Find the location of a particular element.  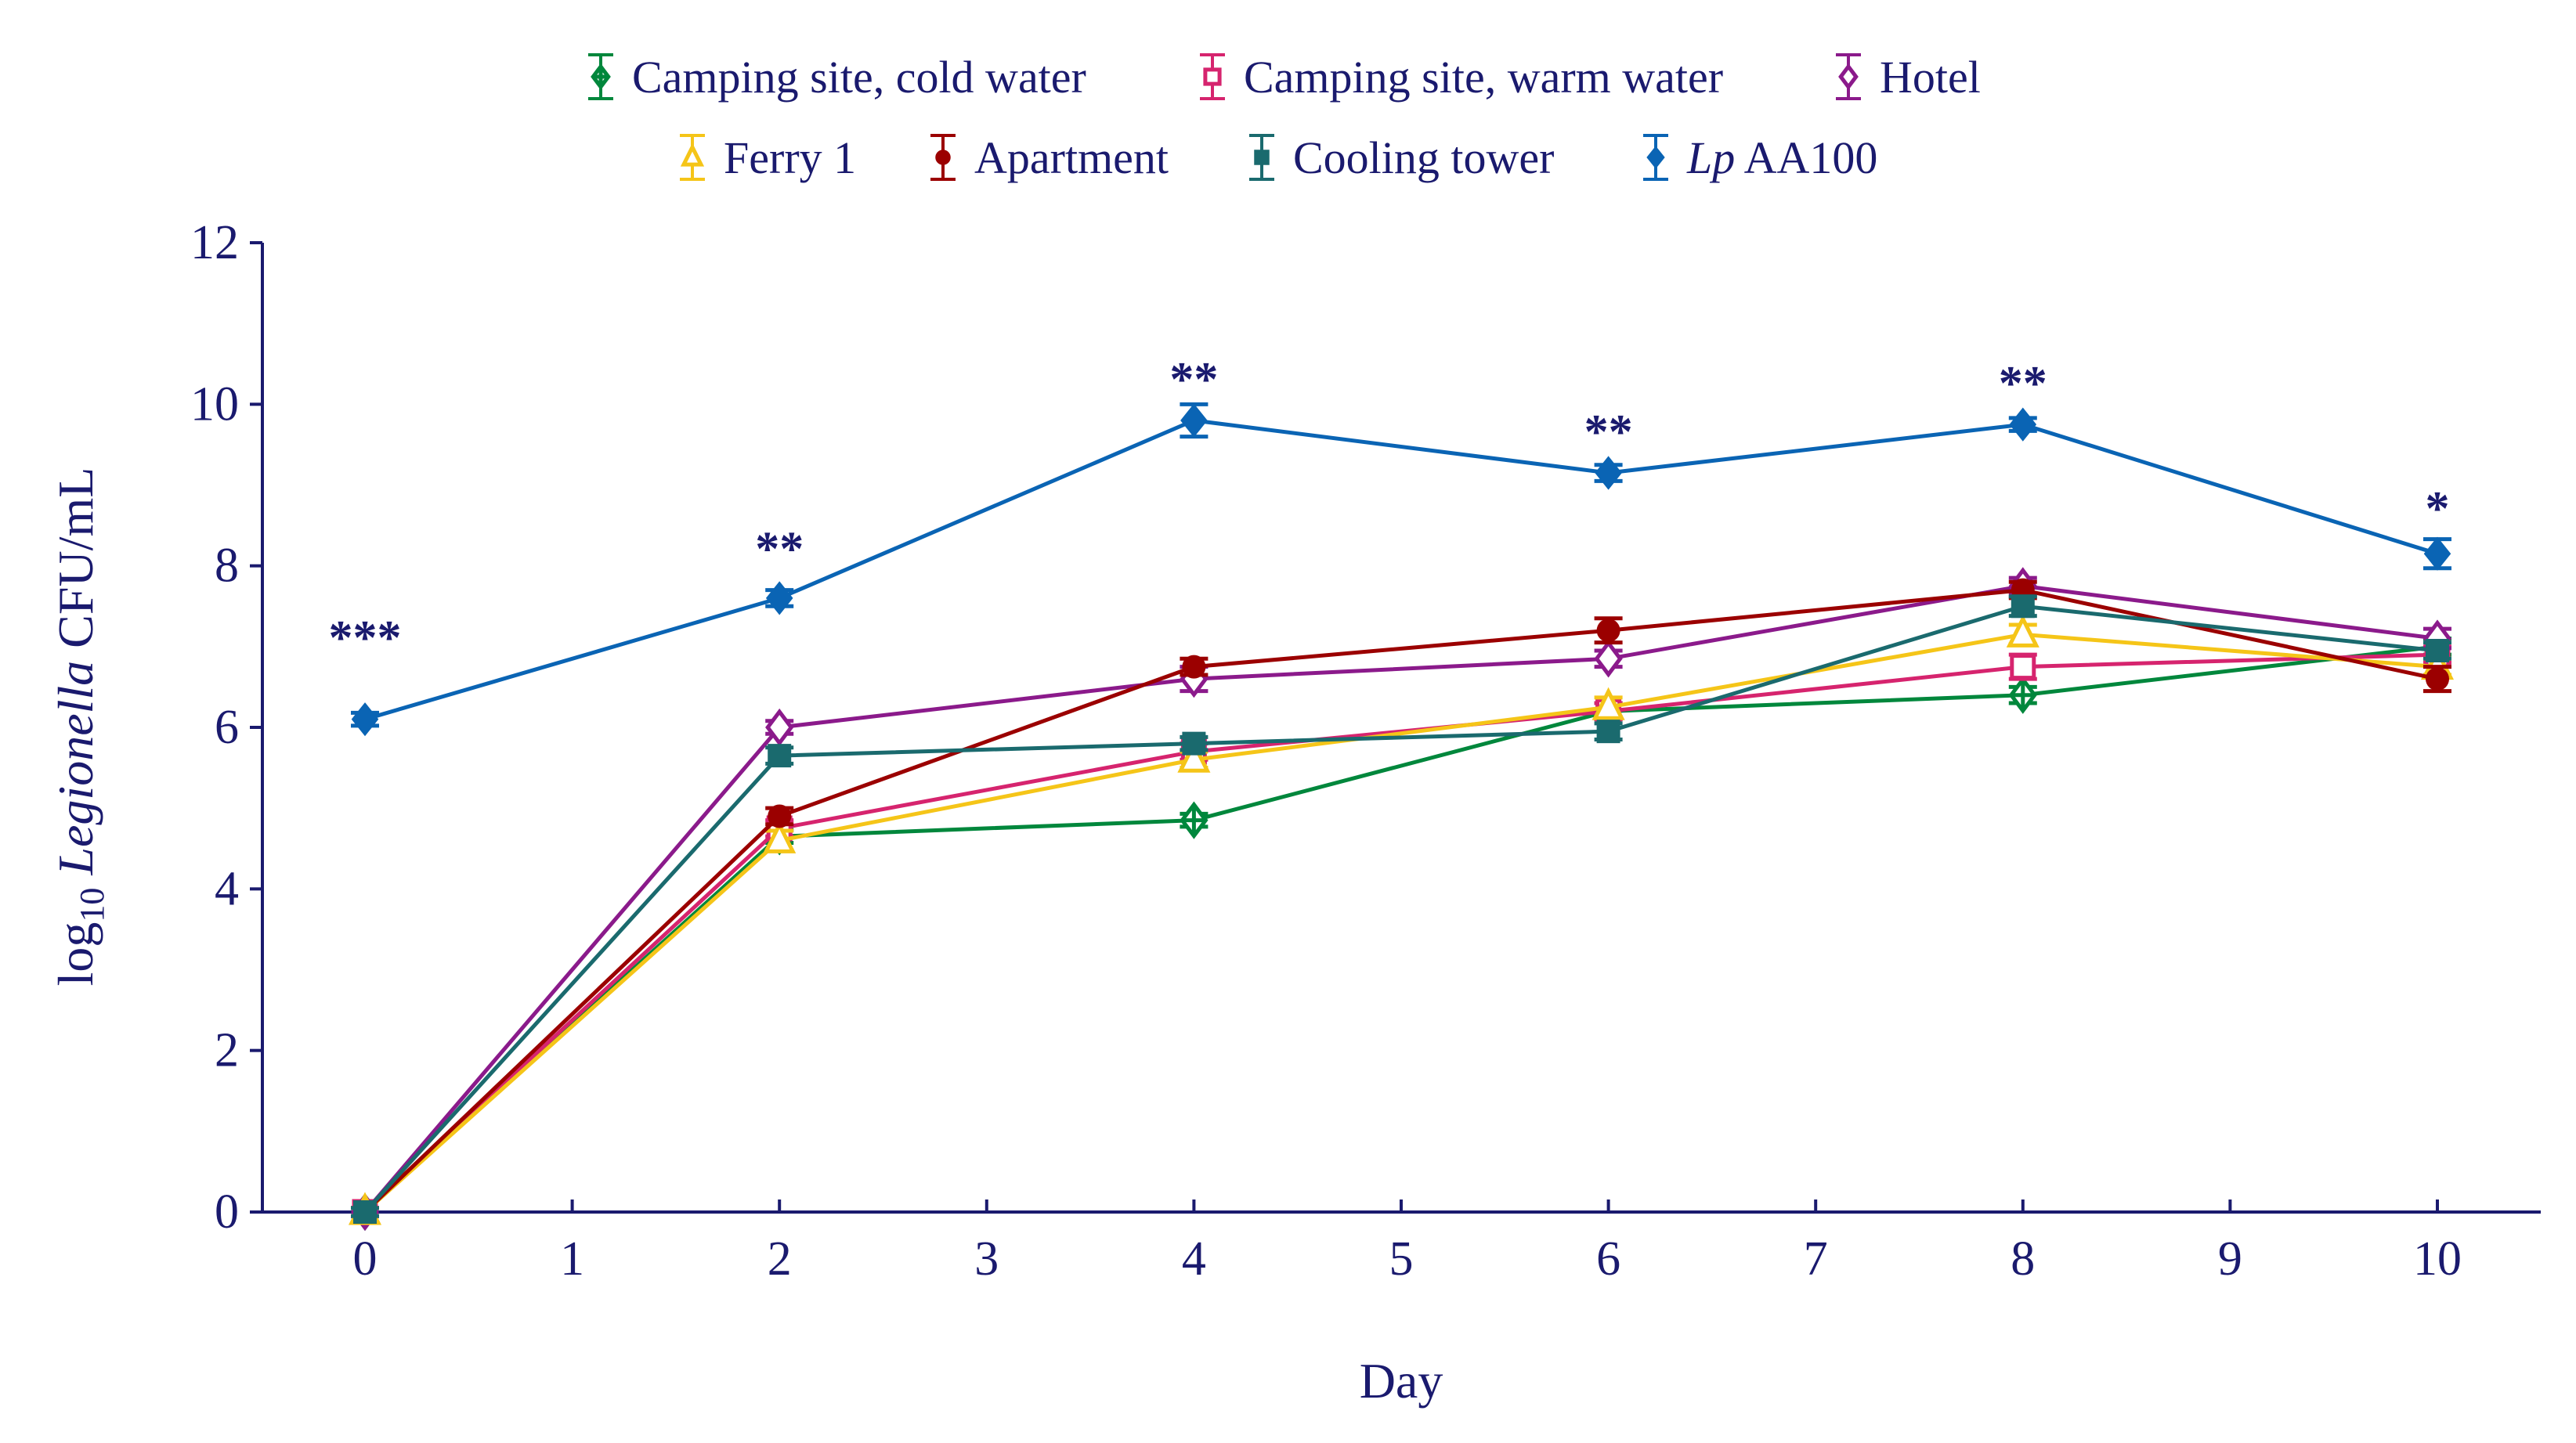

legend-item: Camping site, cold water is located at coordinates (837, 78).